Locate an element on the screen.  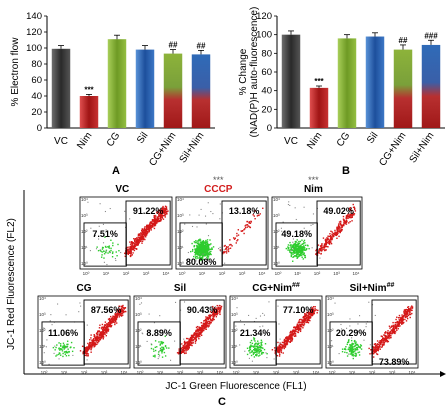
dot-plot-6-xtick-2: 10² is located at coordinates (372, 372).